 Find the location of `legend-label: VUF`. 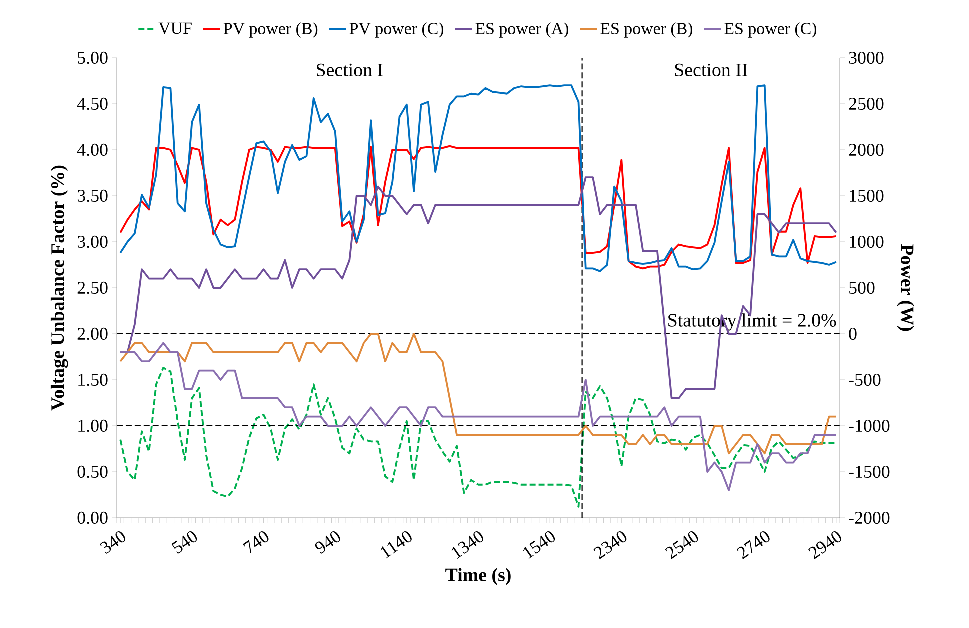

legend-label: VUF is located at coordinates (175, 28).